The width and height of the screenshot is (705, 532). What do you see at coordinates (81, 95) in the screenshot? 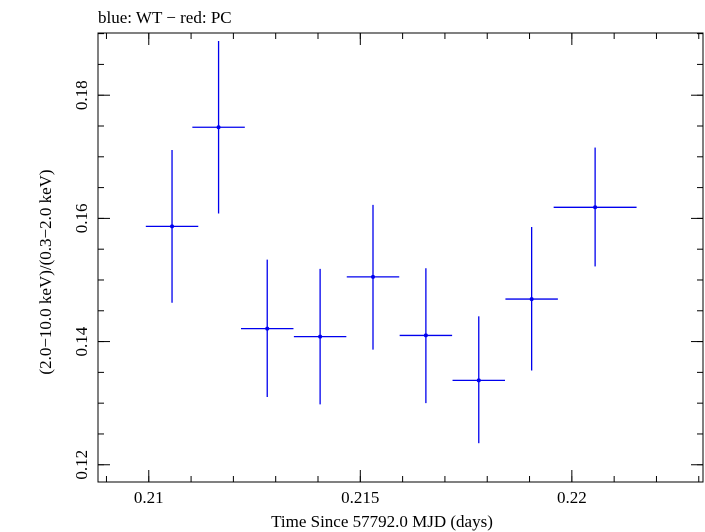
I see `y-tick-label: 0.18` at bounding box center [81, 95].